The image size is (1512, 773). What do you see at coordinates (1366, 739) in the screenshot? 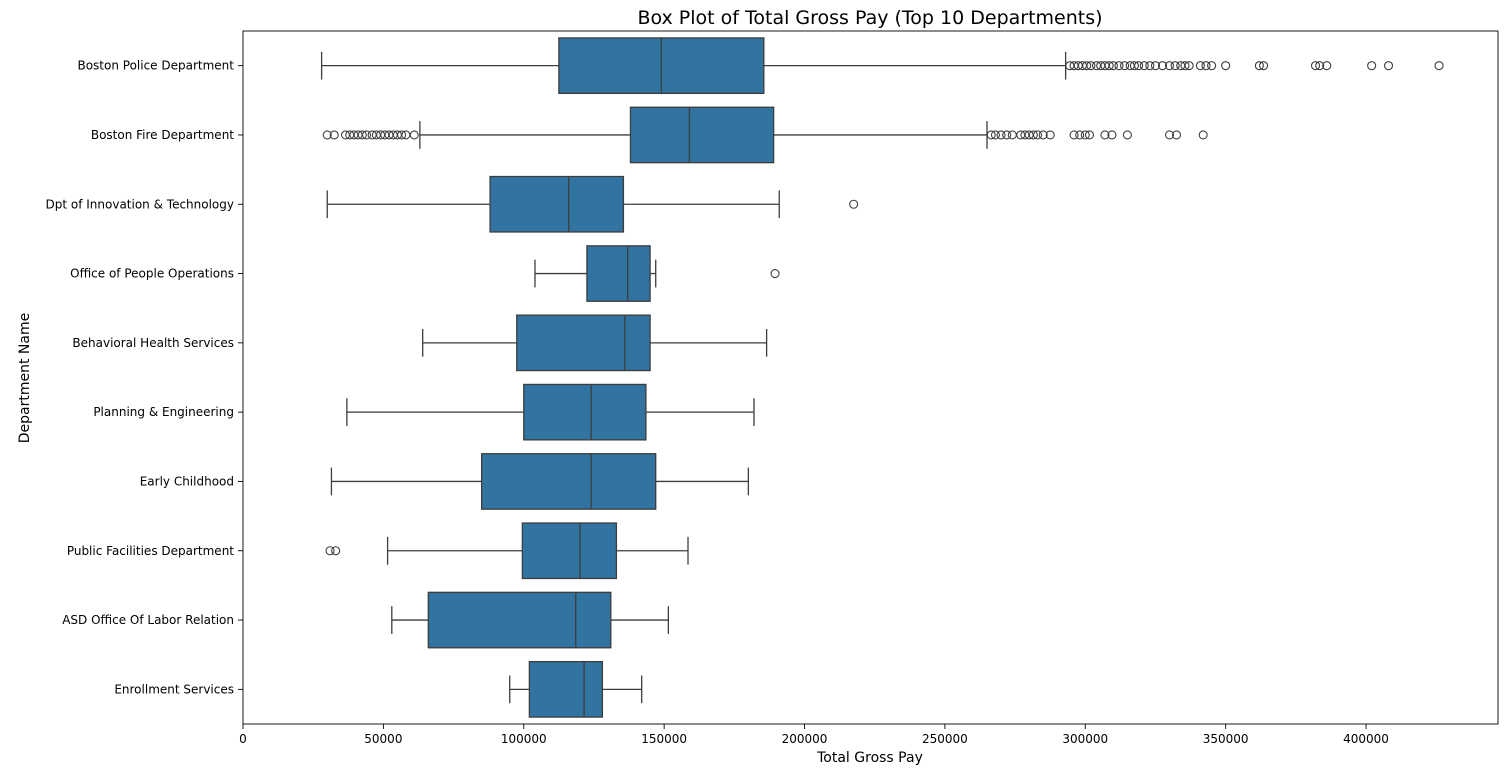
I see `x-tick-label: 400000` at bounding box center [1366, 739].